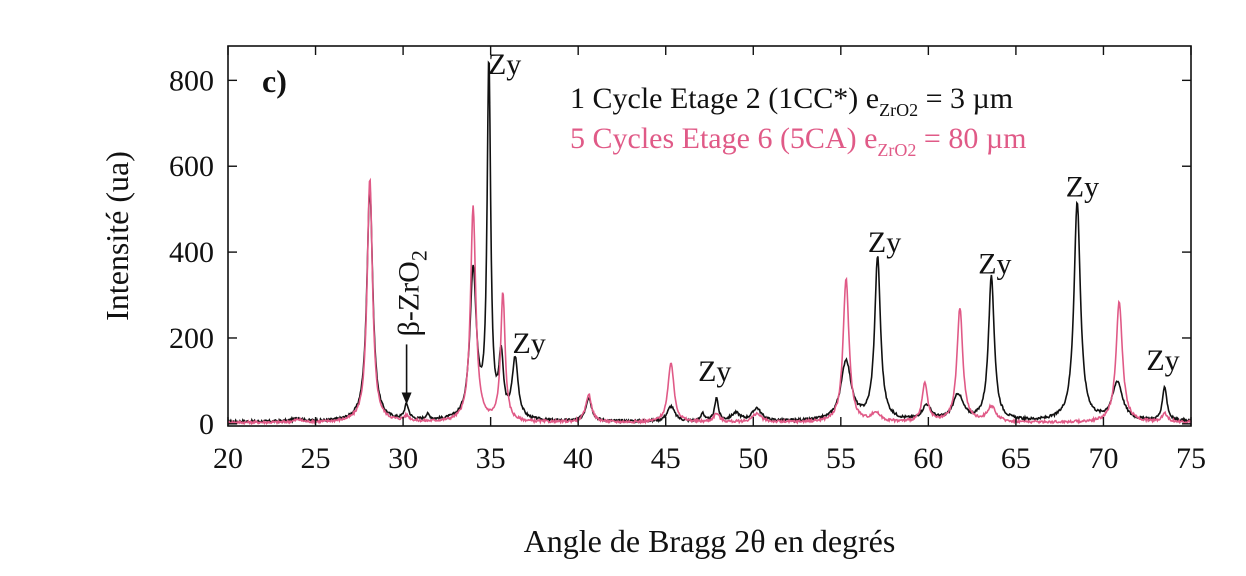 This screenshot has width=1246, height=576. What do you see at coordinates (928, 458) in the screenshot?
I see `x-tick-label: 60` at bounding box center [928, 458].